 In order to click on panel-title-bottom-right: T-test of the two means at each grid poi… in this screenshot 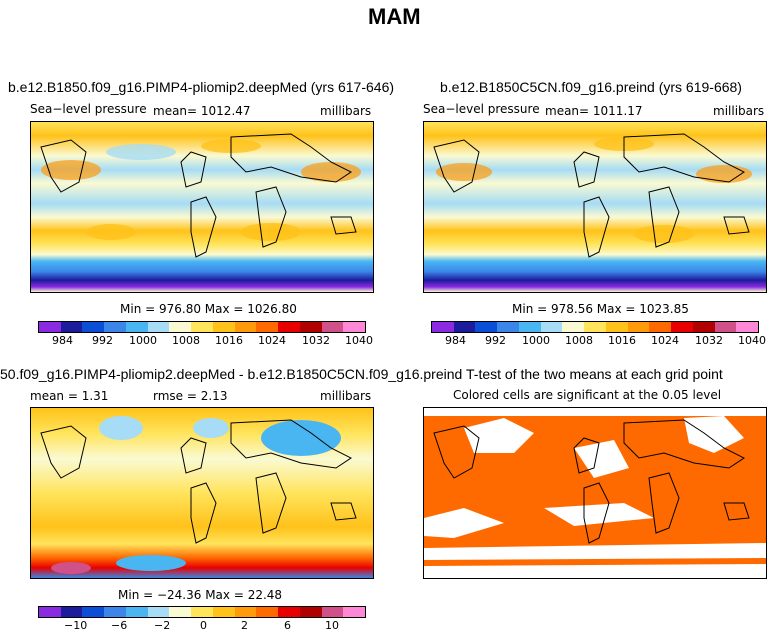, I will do `click(594, 374)`.